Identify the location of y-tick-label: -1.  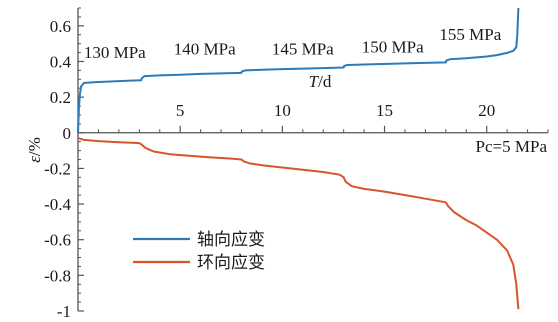
(64, 311).